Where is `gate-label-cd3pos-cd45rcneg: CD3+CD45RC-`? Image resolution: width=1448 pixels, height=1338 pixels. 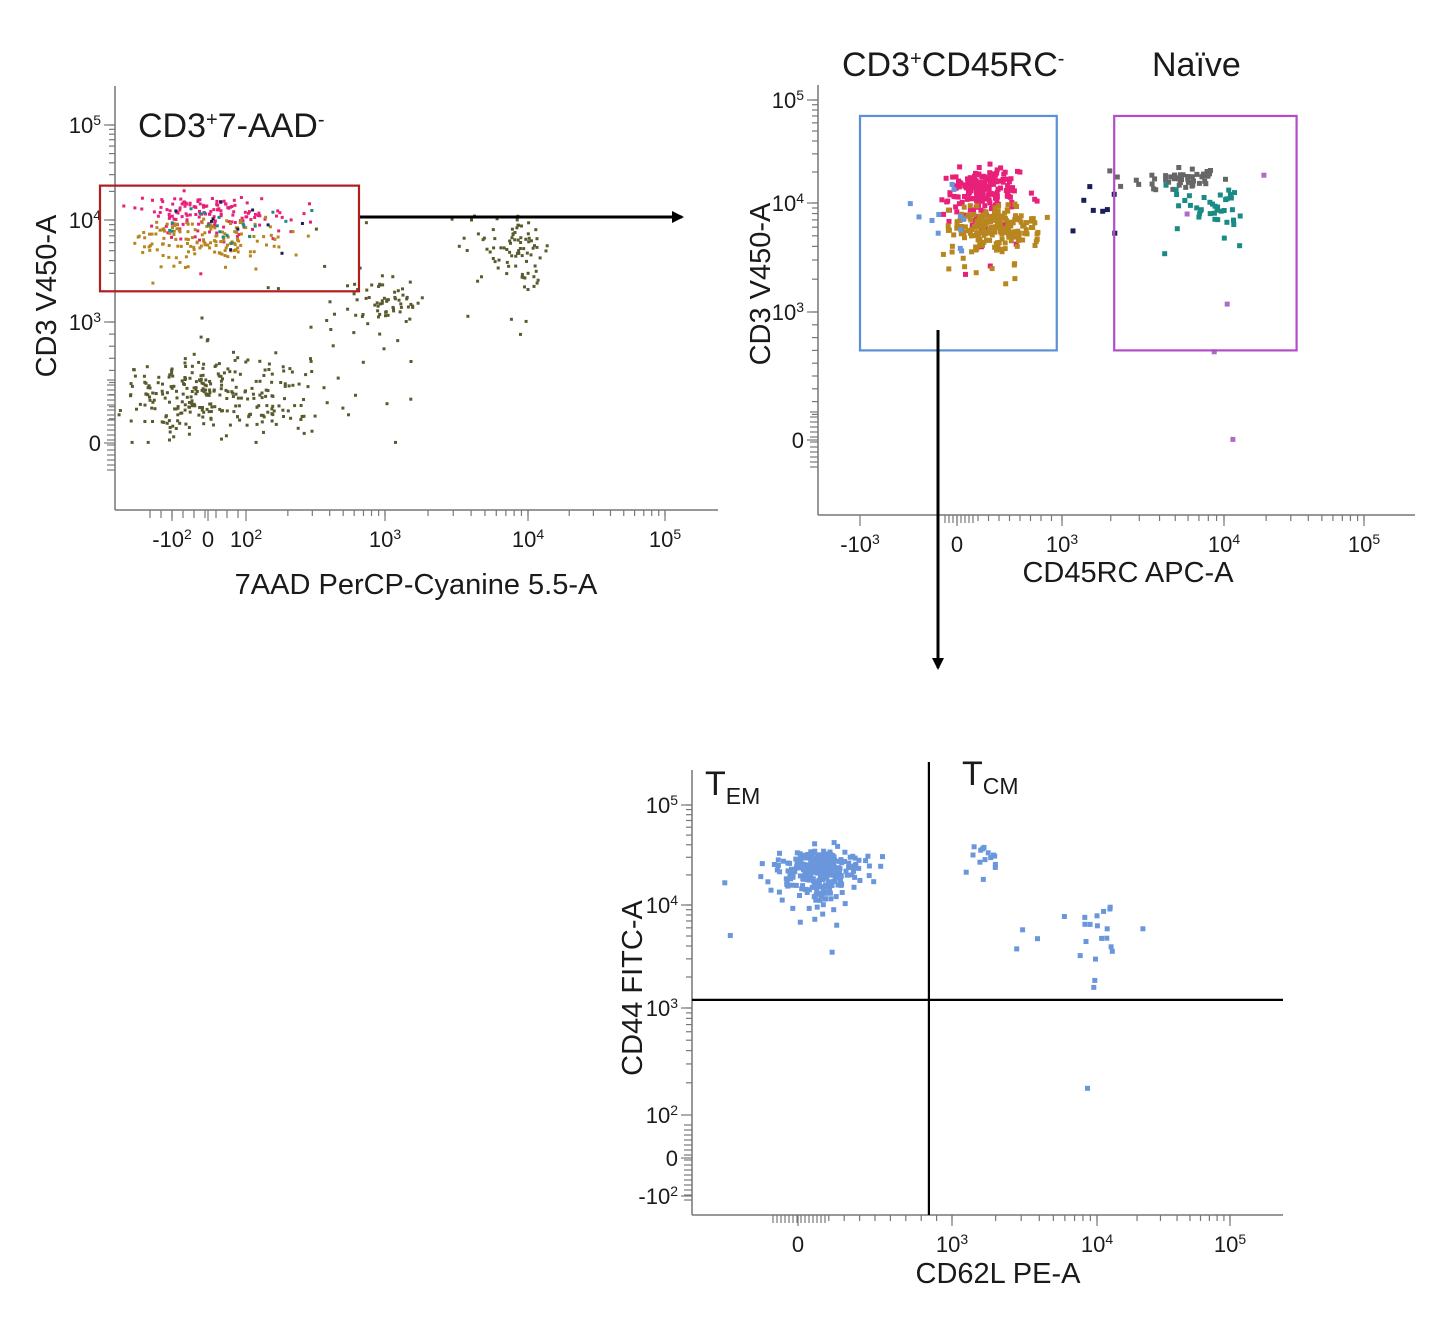 gate-label-cd3pos-cd45rcneg: CD3+CD45RC- is located at coordinates (953, 65).